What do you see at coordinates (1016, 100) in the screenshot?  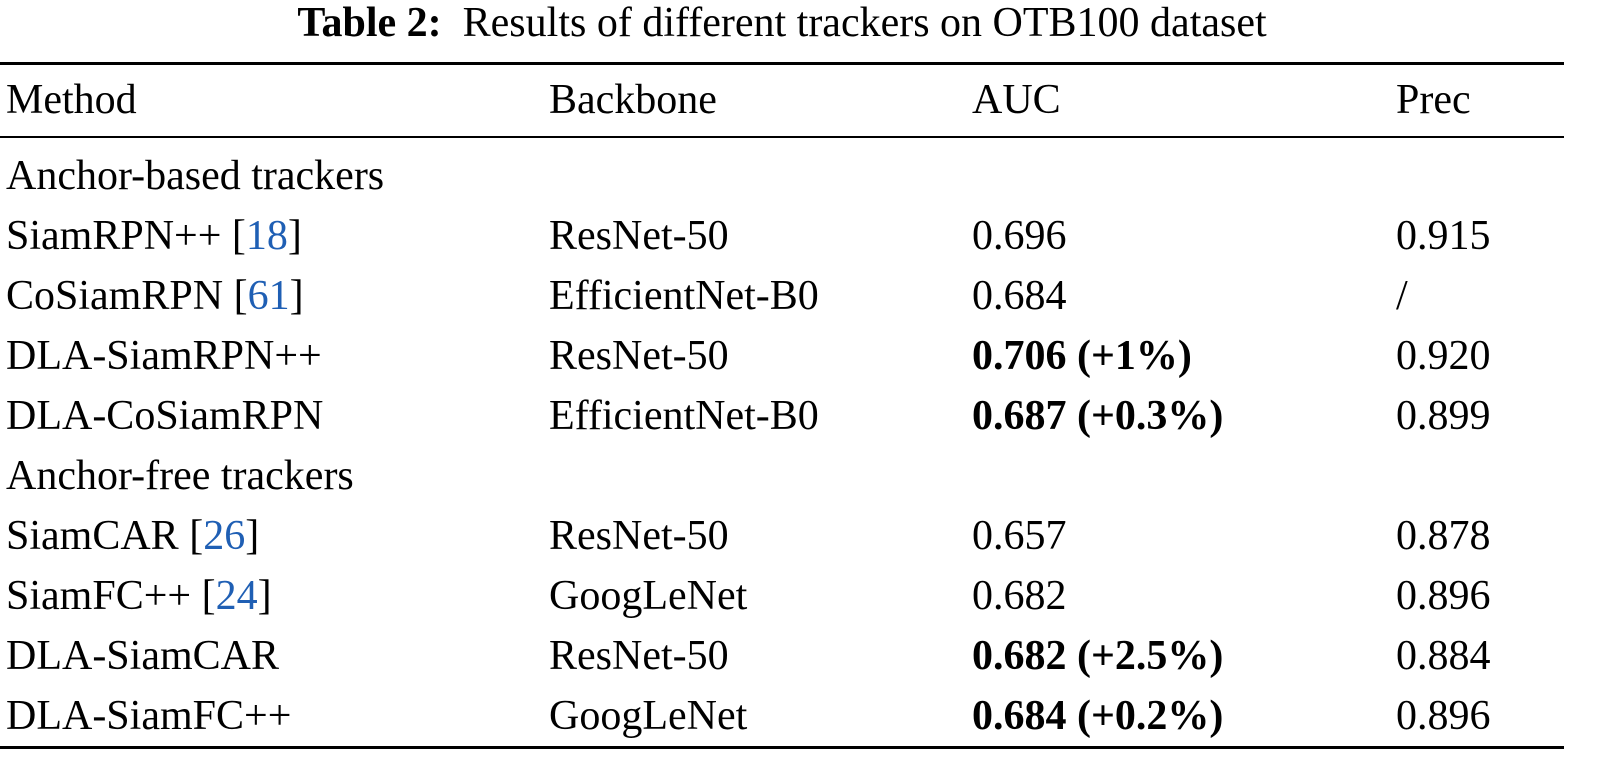 I see `header-cell: AUC` at bounding box center [1016, 100].